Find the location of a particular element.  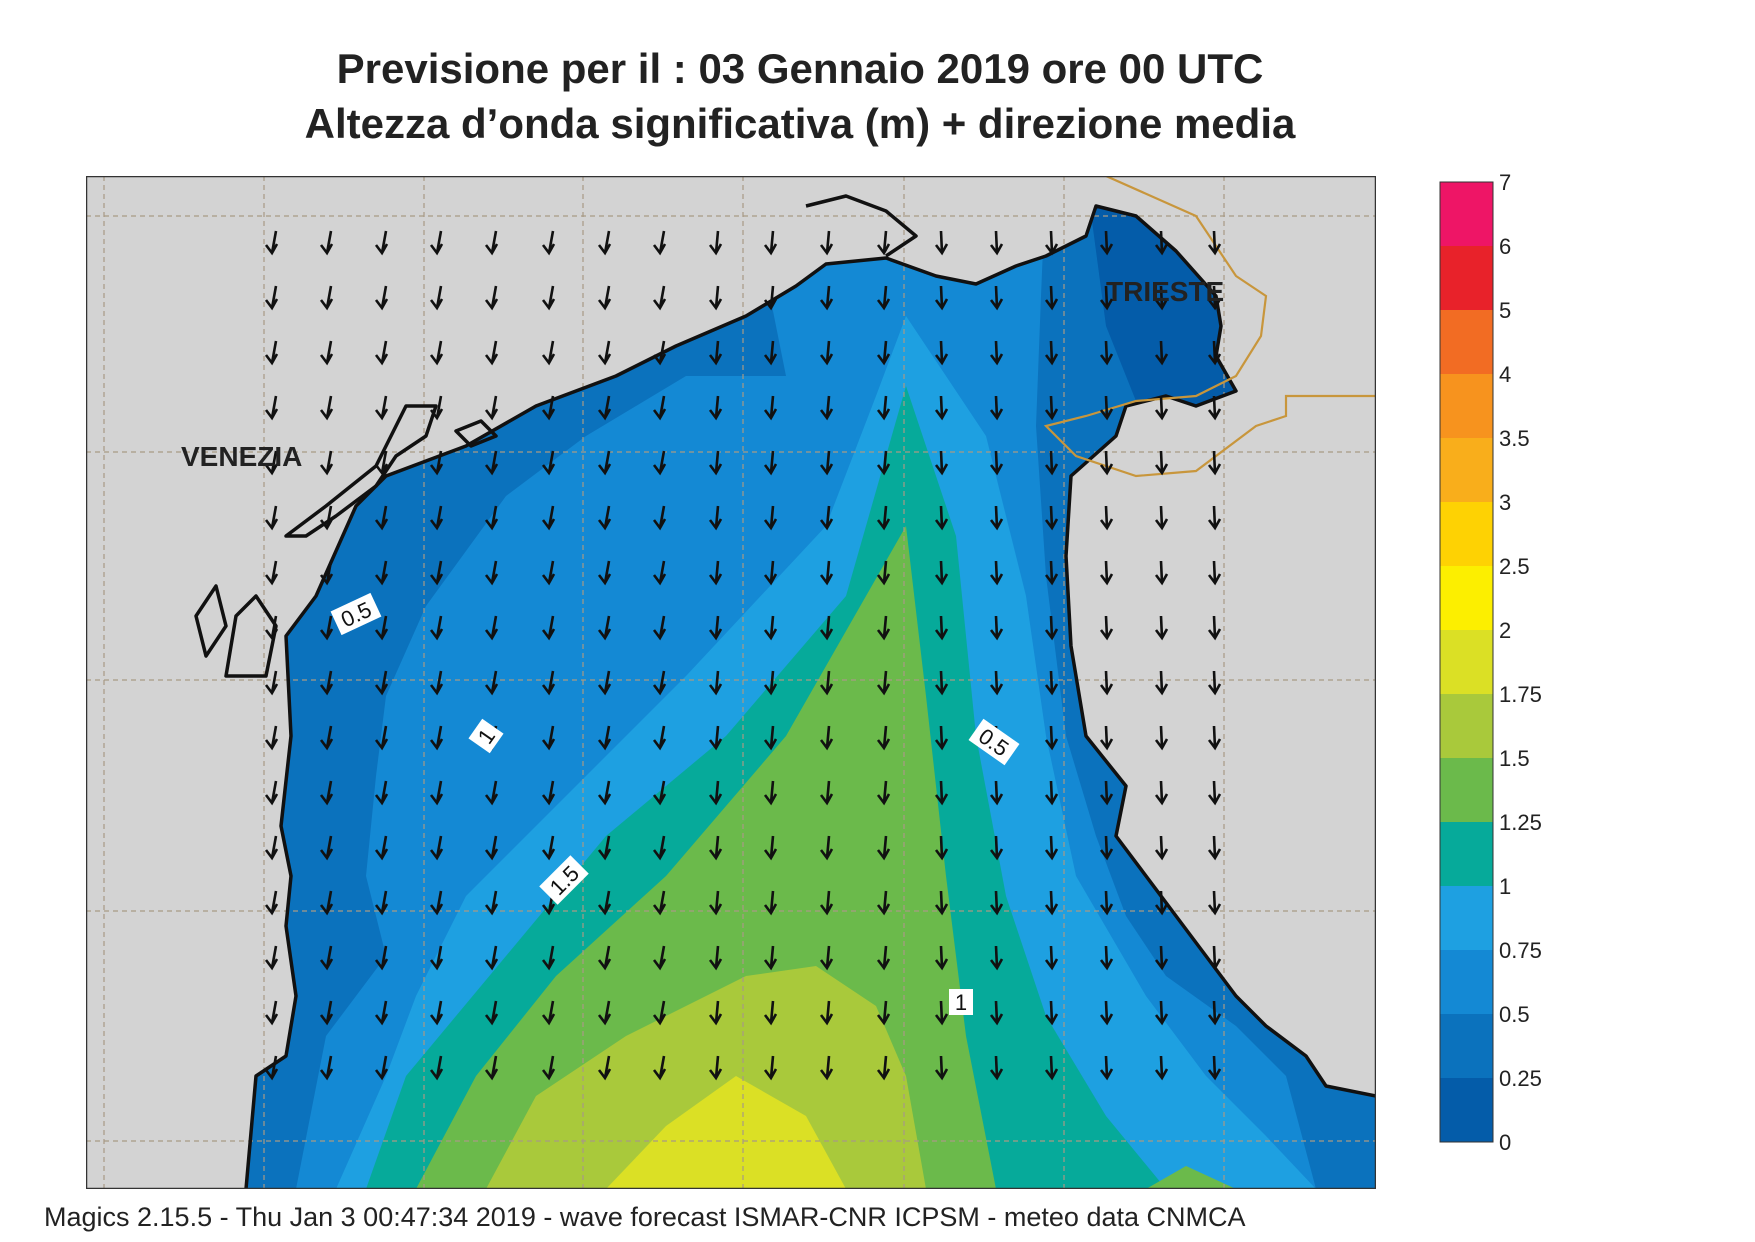

legend-tick-label: 0.25 is located at coordinates (1520, 1078).